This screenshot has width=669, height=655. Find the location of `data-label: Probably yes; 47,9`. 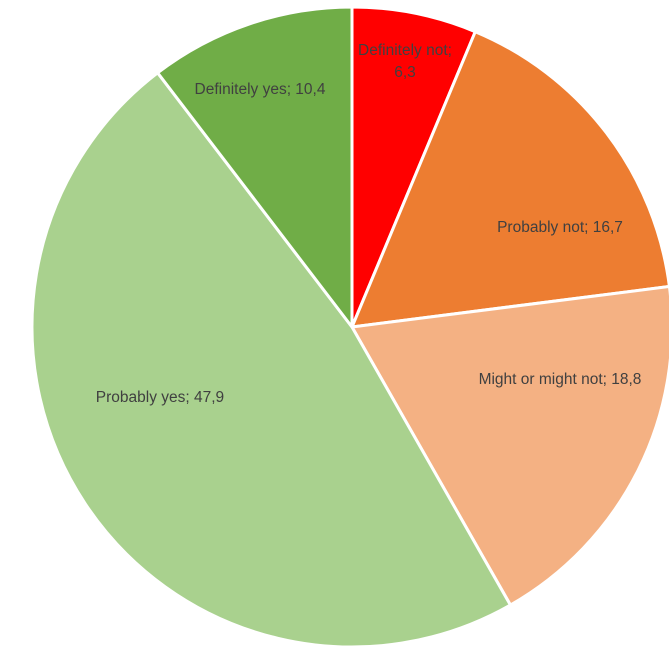

data-label: Probably yes; 47,9 is located at coordinates (160, 397).